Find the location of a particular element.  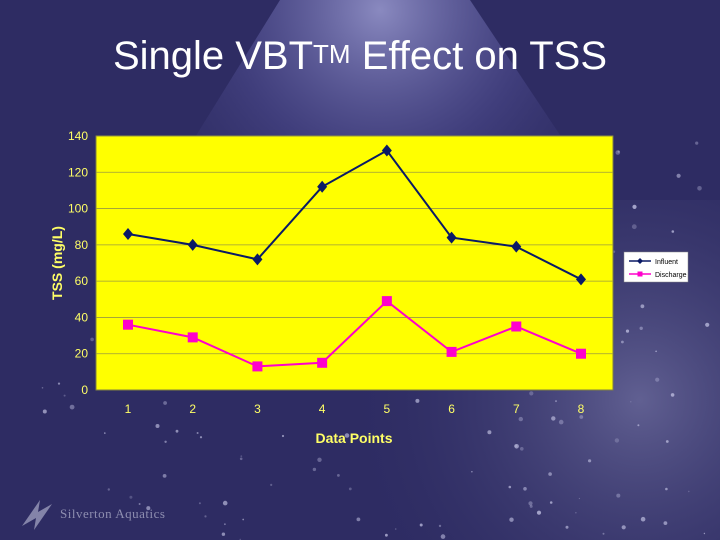

y-tick-label: 0 is located at coordinates (84, 390).